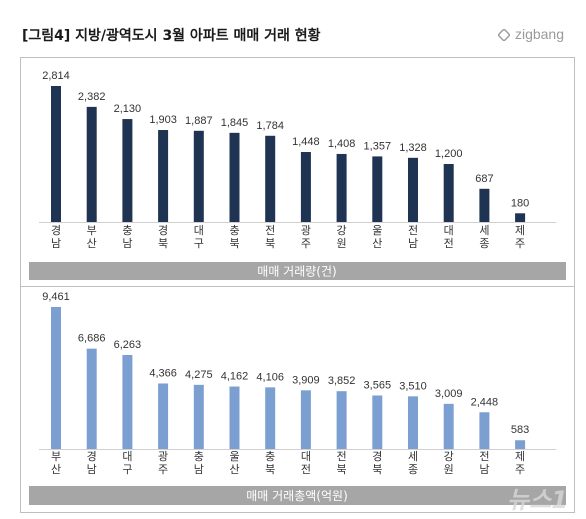  I want to click on amount-value-label-6: 4,106, so click(270, 377).